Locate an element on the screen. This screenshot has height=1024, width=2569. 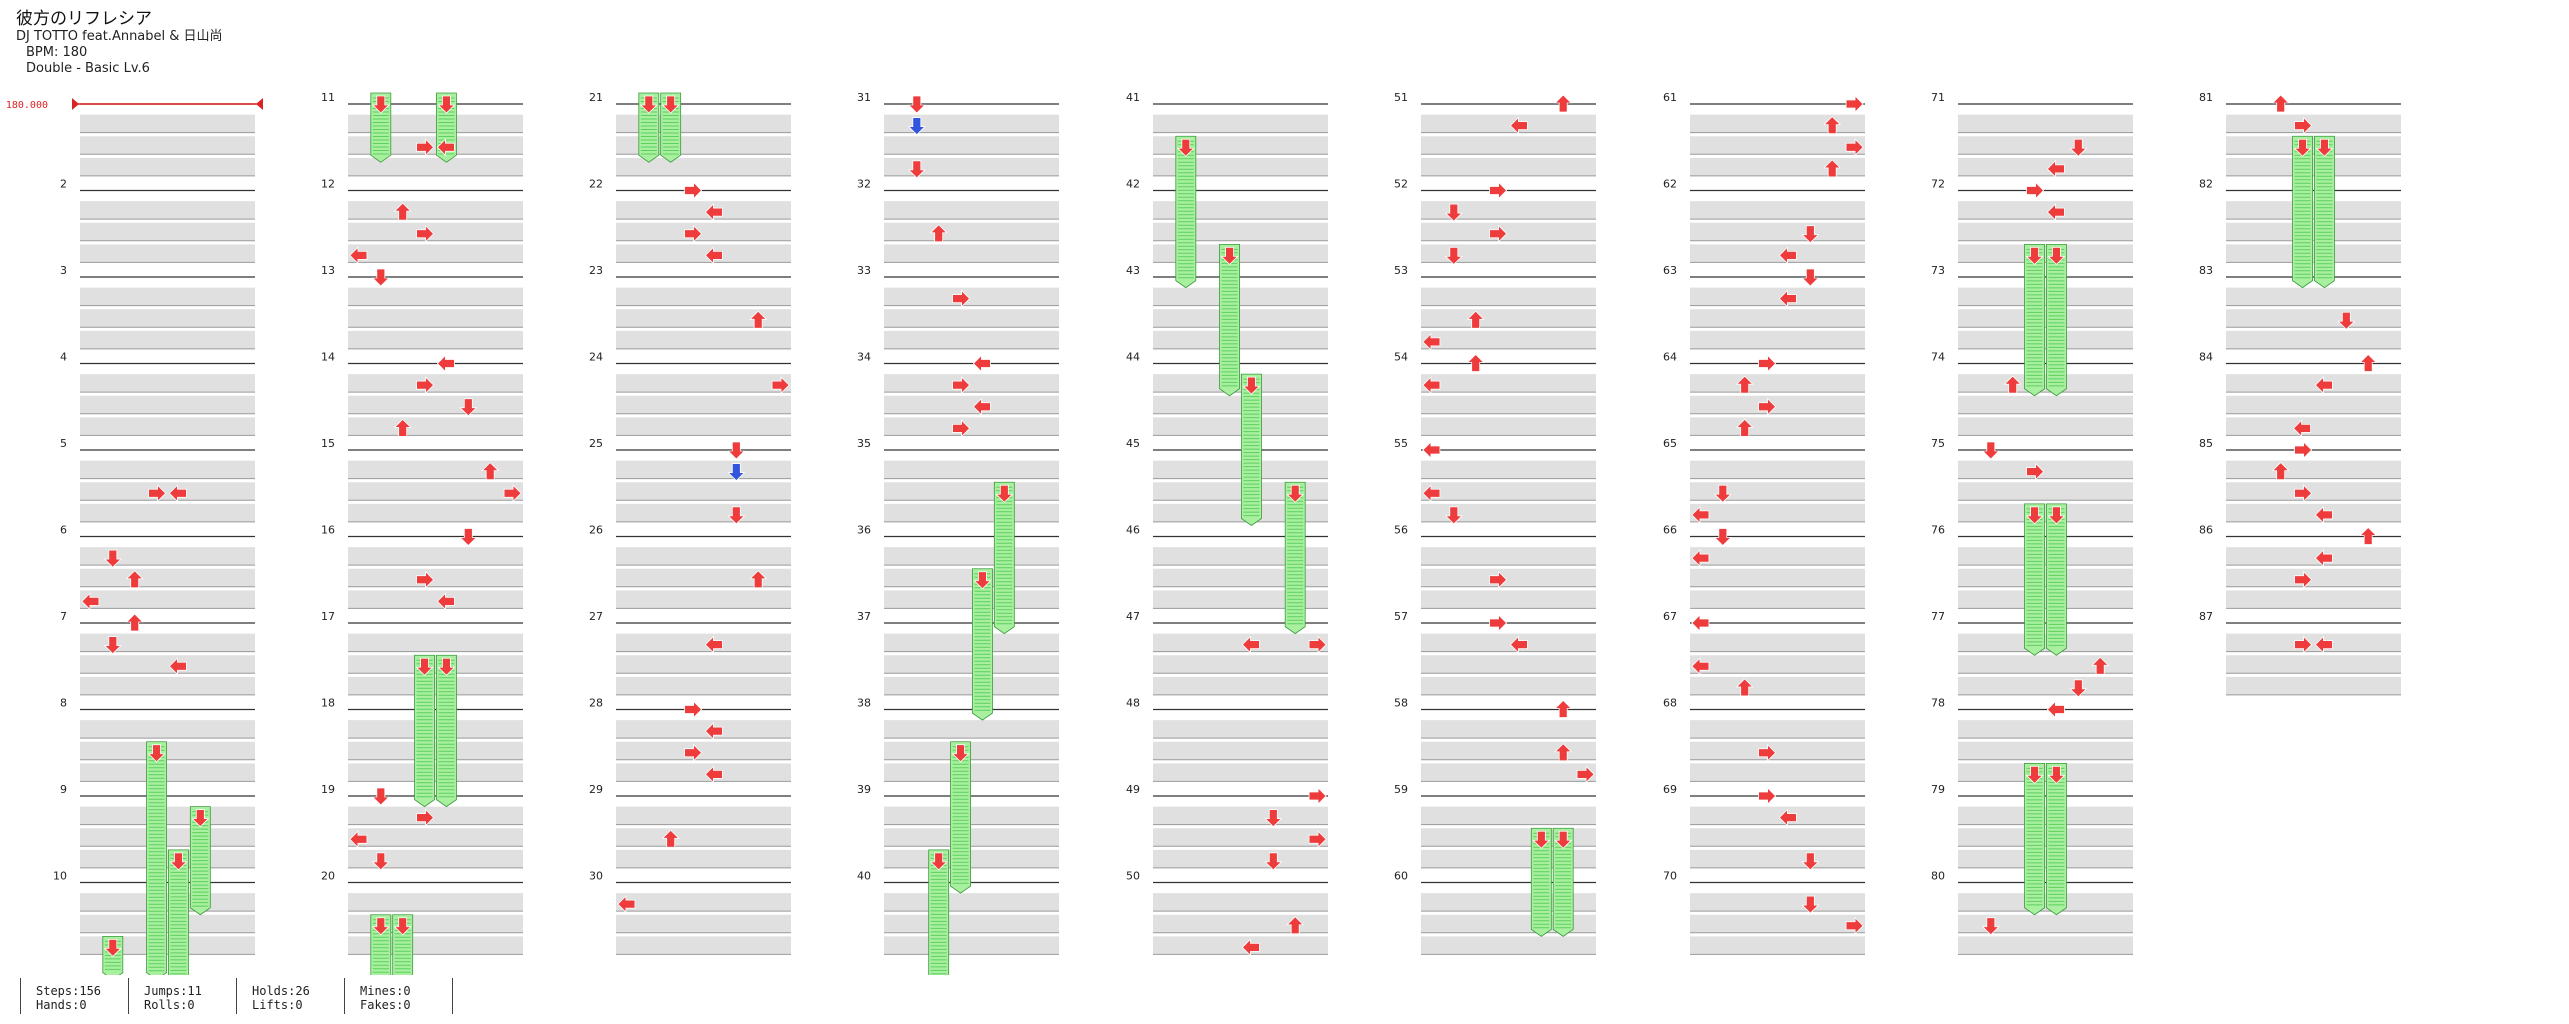
measure-number: 24 is located at coordinates (596, 357).